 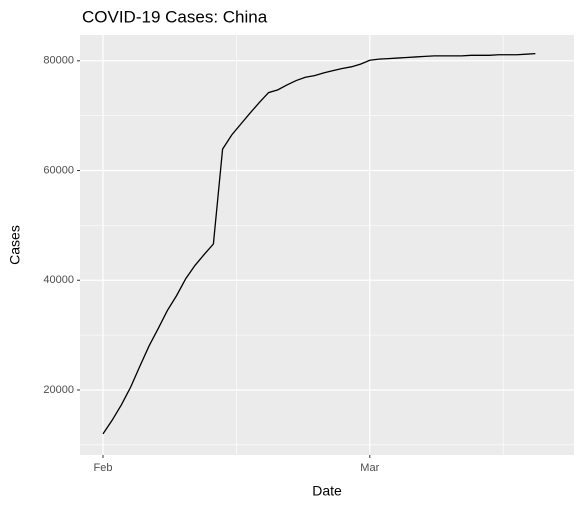 I want to click on y-tick-label: 60000, so click(x=58, y=170).